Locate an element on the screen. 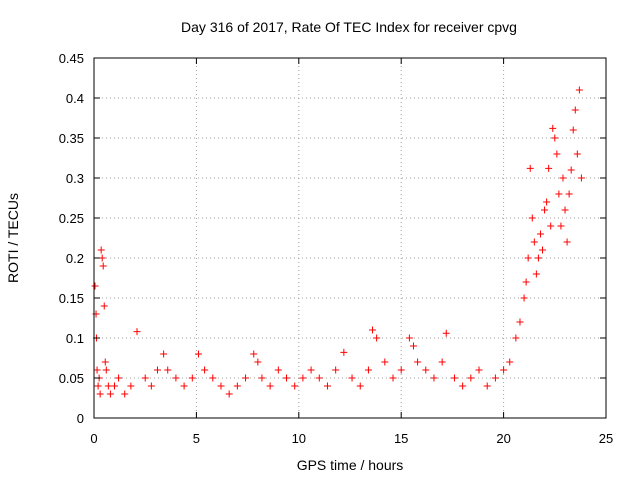  x-tick-label: 5 is located at coordinates (196, 438).